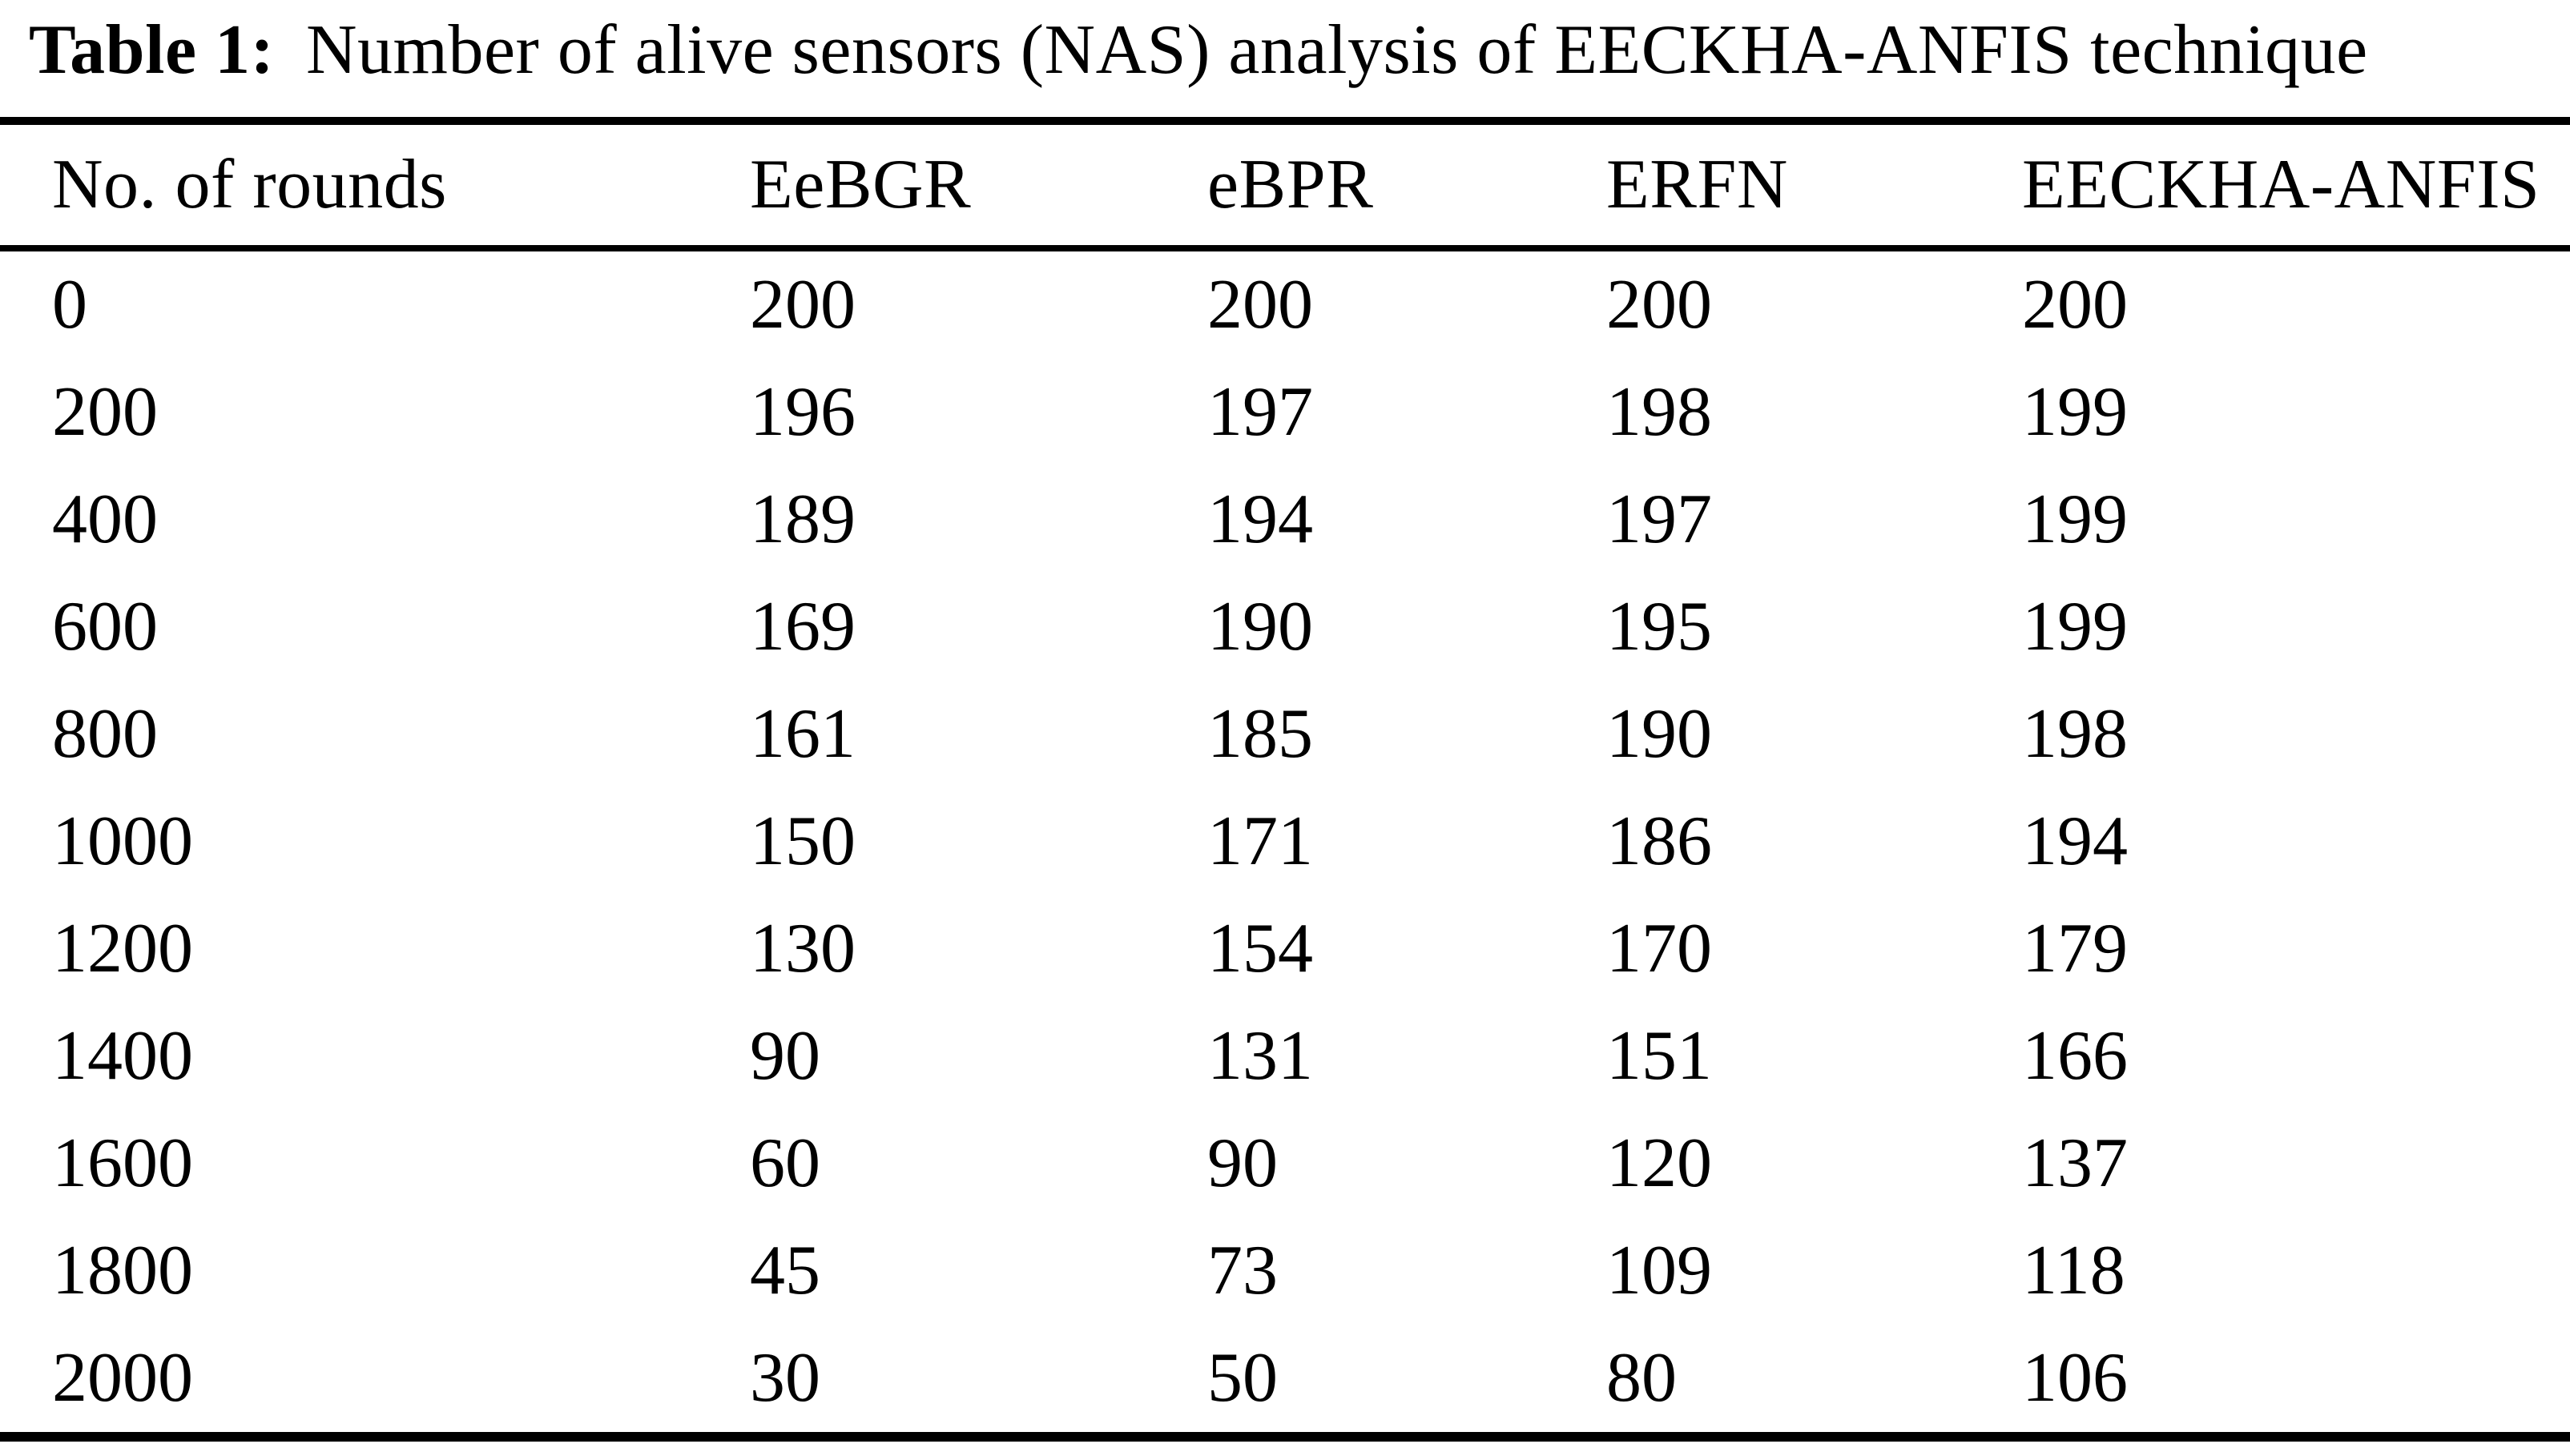  What do you see at coordinates (1659, 1271) in the screenshot?
I see `value-cell: 109` at bounding box center [1659, 1271].